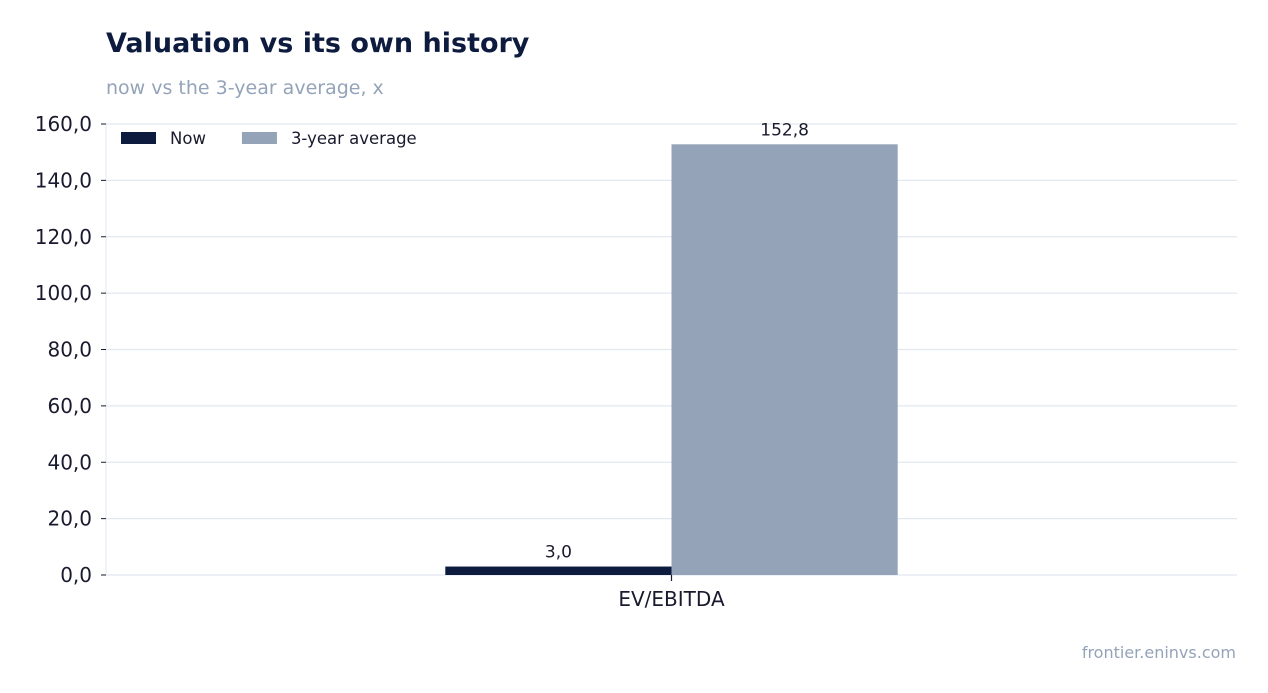  I want to click on y-axis: 0,0 20,0 40,0 60,0 80,0 100,0 120,0 140,0 160,0, so click(71, 349).